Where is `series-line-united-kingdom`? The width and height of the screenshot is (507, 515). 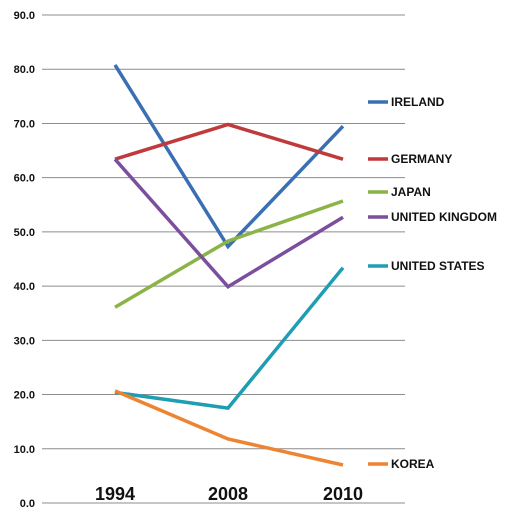 series-line-united-kingdom is located at coordinates (228, 223).